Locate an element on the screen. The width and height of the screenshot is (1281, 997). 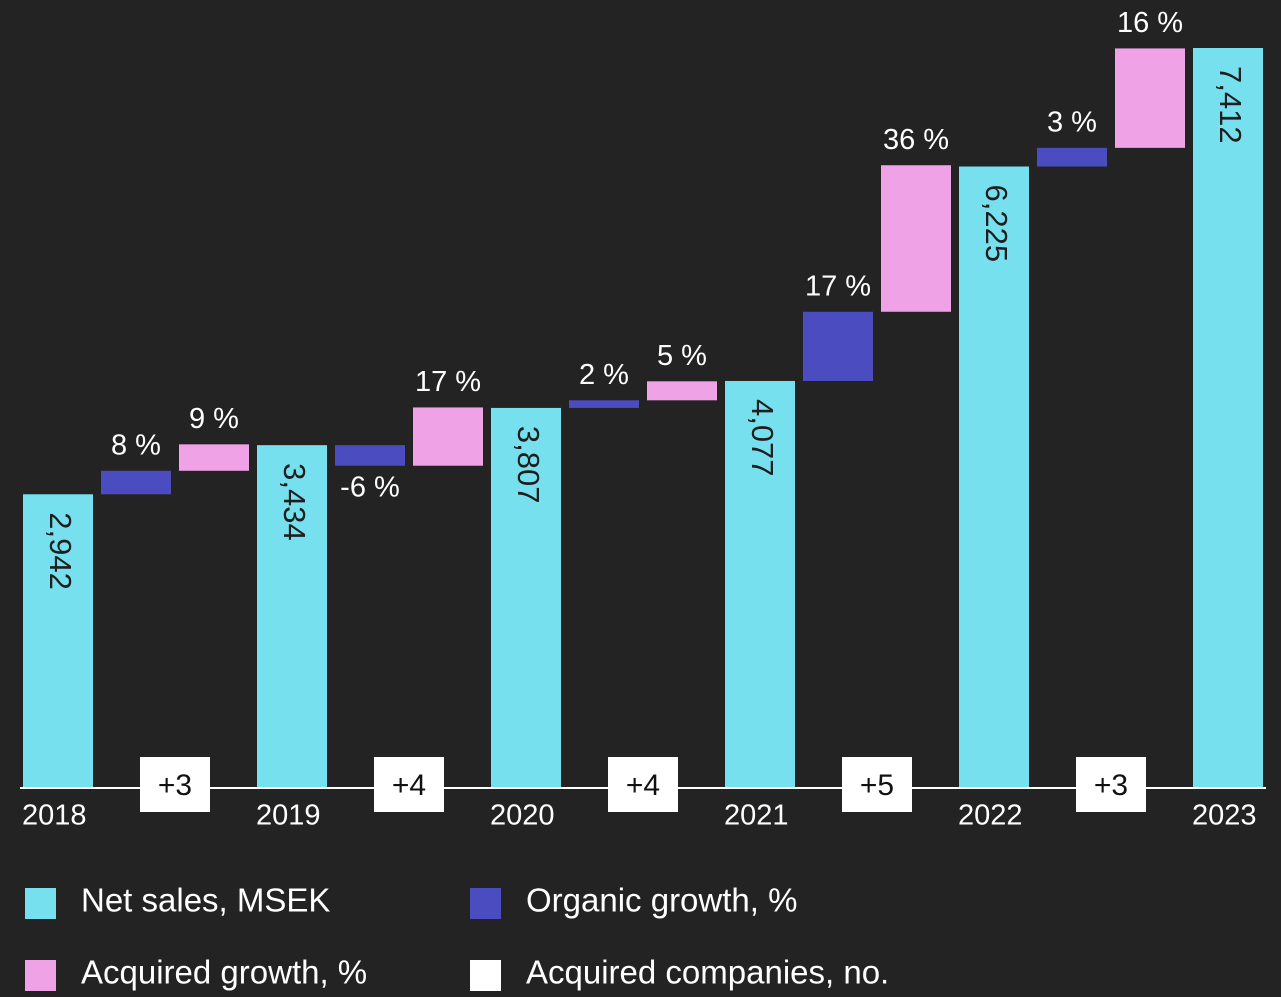
net-sales-label: 7,412 is located at coordinates (1230, 105).